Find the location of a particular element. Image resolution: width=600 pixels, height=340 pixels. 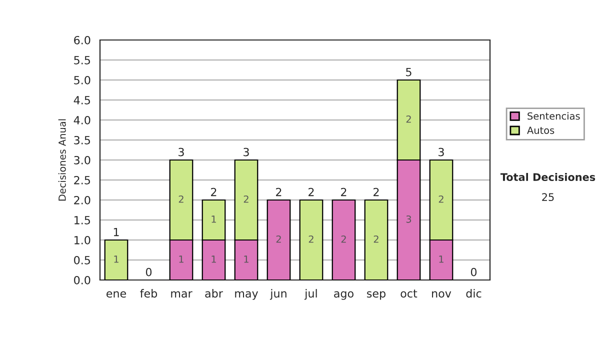

y-tick-label: 4.0 is located at coordinates (82, 120).